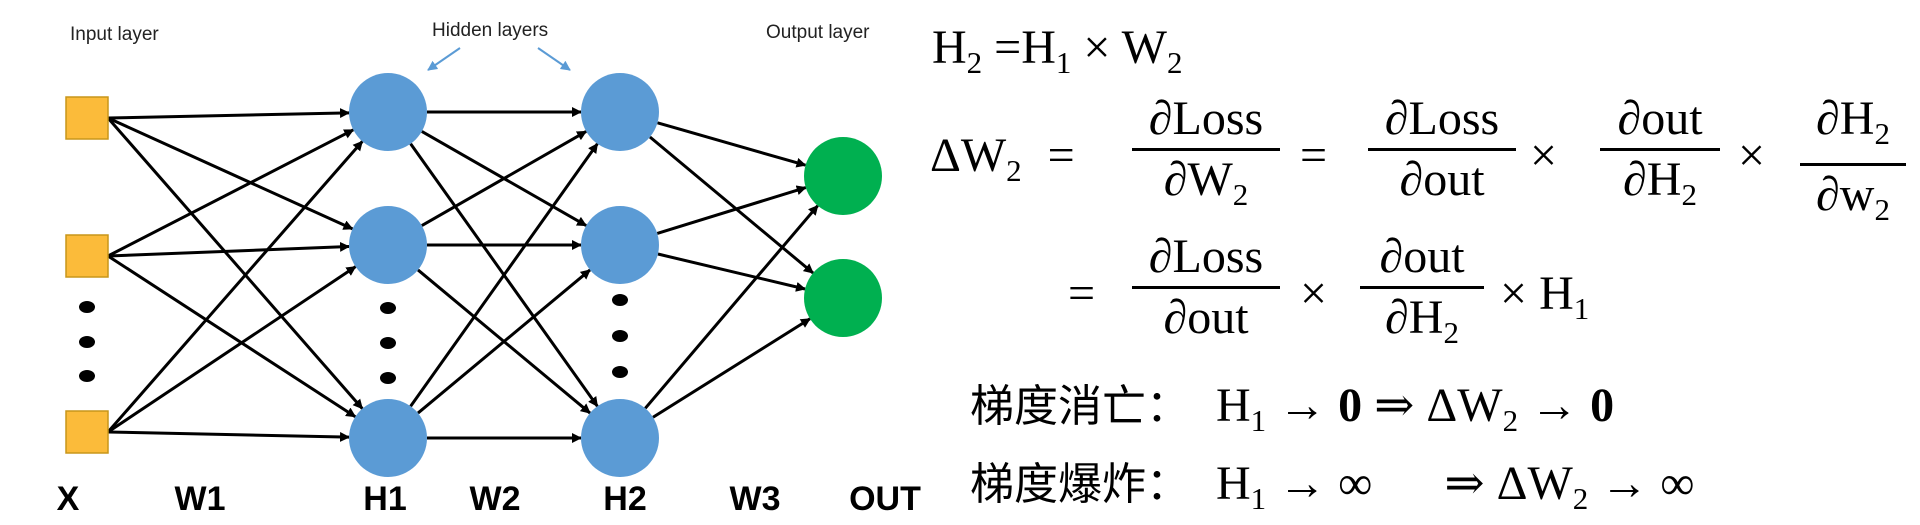  What do you see at coordinates (1652, 179) in the screenshot?
I see `eq2-frac-3-den-text: ∂H` at bounding box center [1652, 179].